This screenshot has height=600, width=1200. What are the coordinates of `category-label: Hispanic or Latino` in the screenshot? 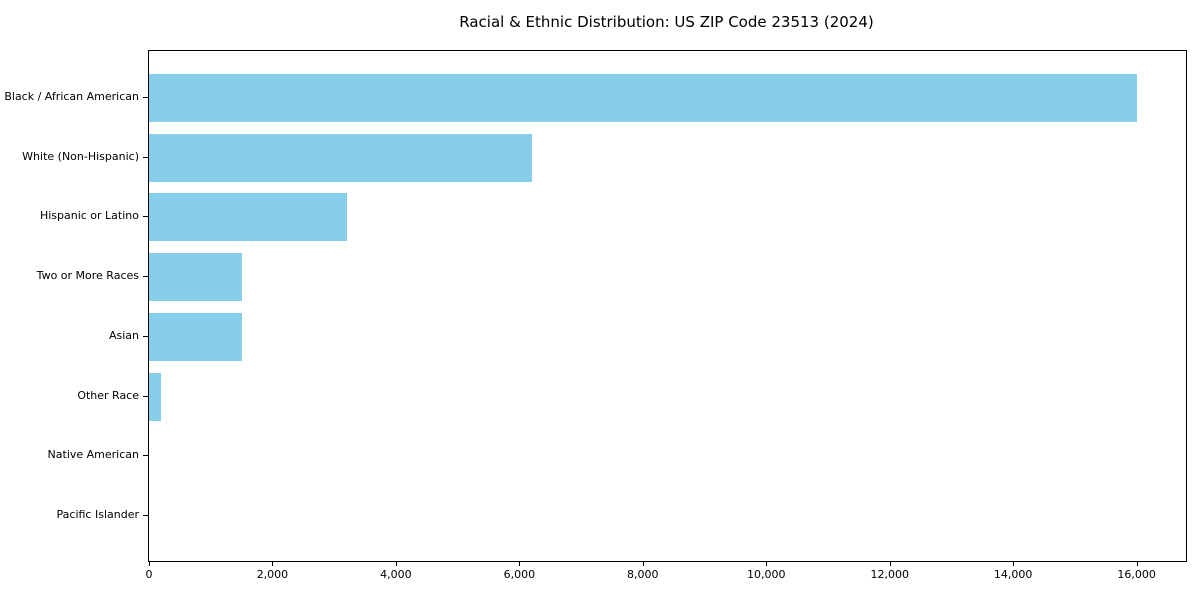 It's located at (89, 216).